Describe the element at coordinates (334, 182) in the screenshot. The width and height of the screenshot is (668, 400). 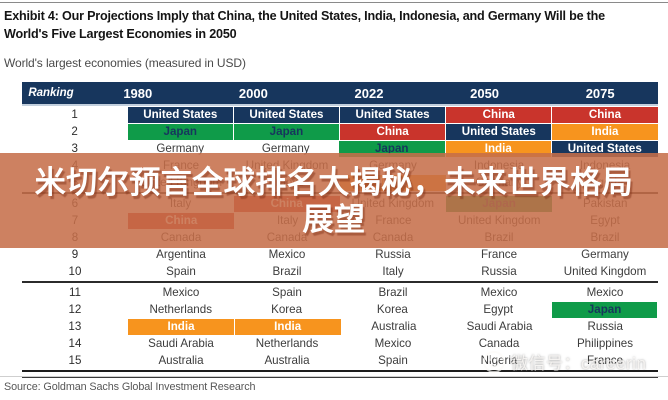
I see `banner-text-line1: 米切尔预言全球排名大揭秘，未来世界格局` at that location.